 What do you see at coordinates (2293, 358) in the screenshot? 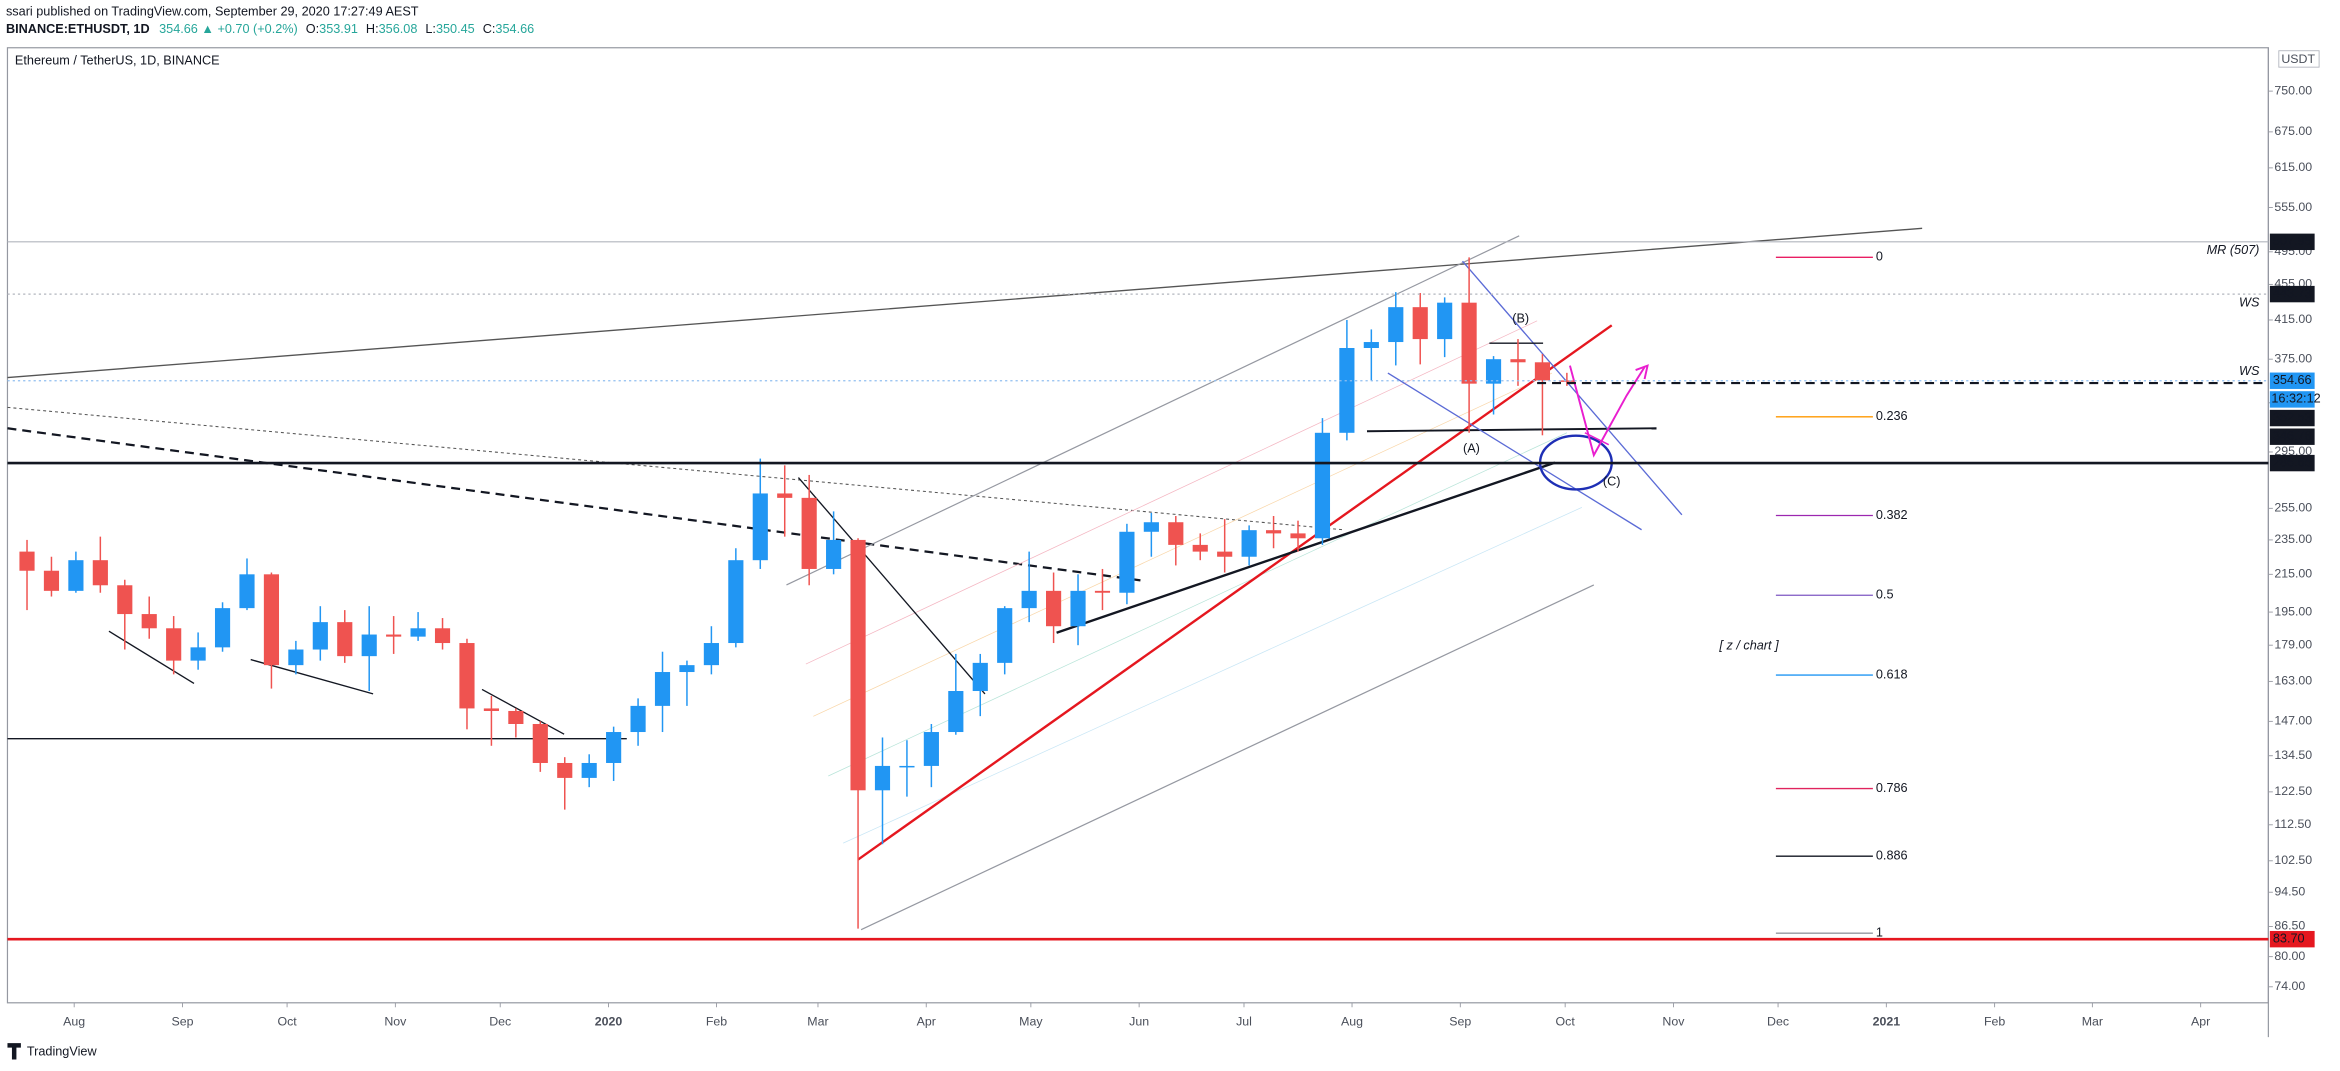
I see `y-tick-label: 375.00` at bounding box center [2293, 358].